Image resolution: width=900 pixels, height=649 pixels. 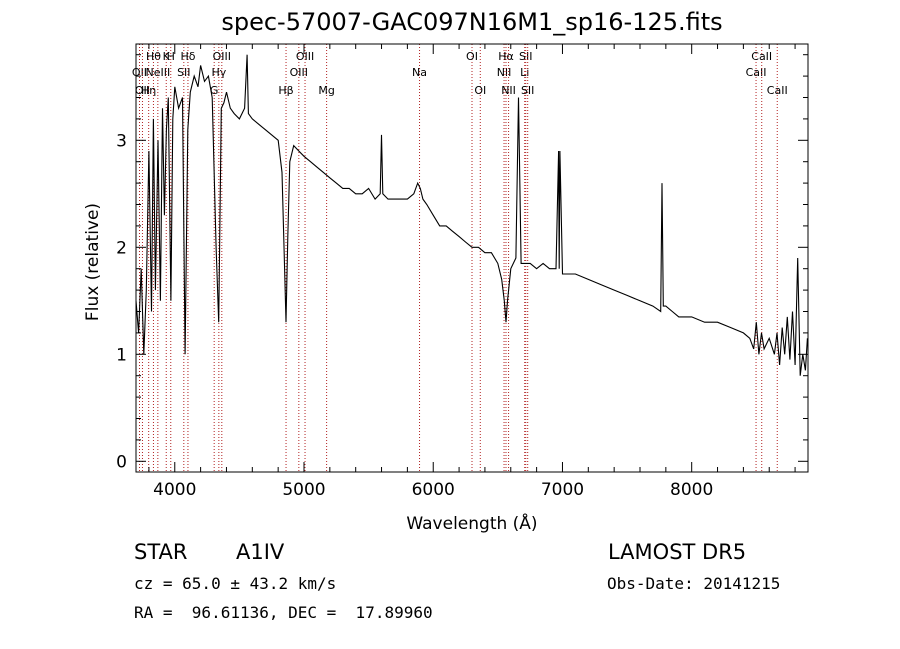 What do you see at coordinates (562, 490) in the screenshot?
I see `x-tick-label: 7000` at bounding box center [562, 490].